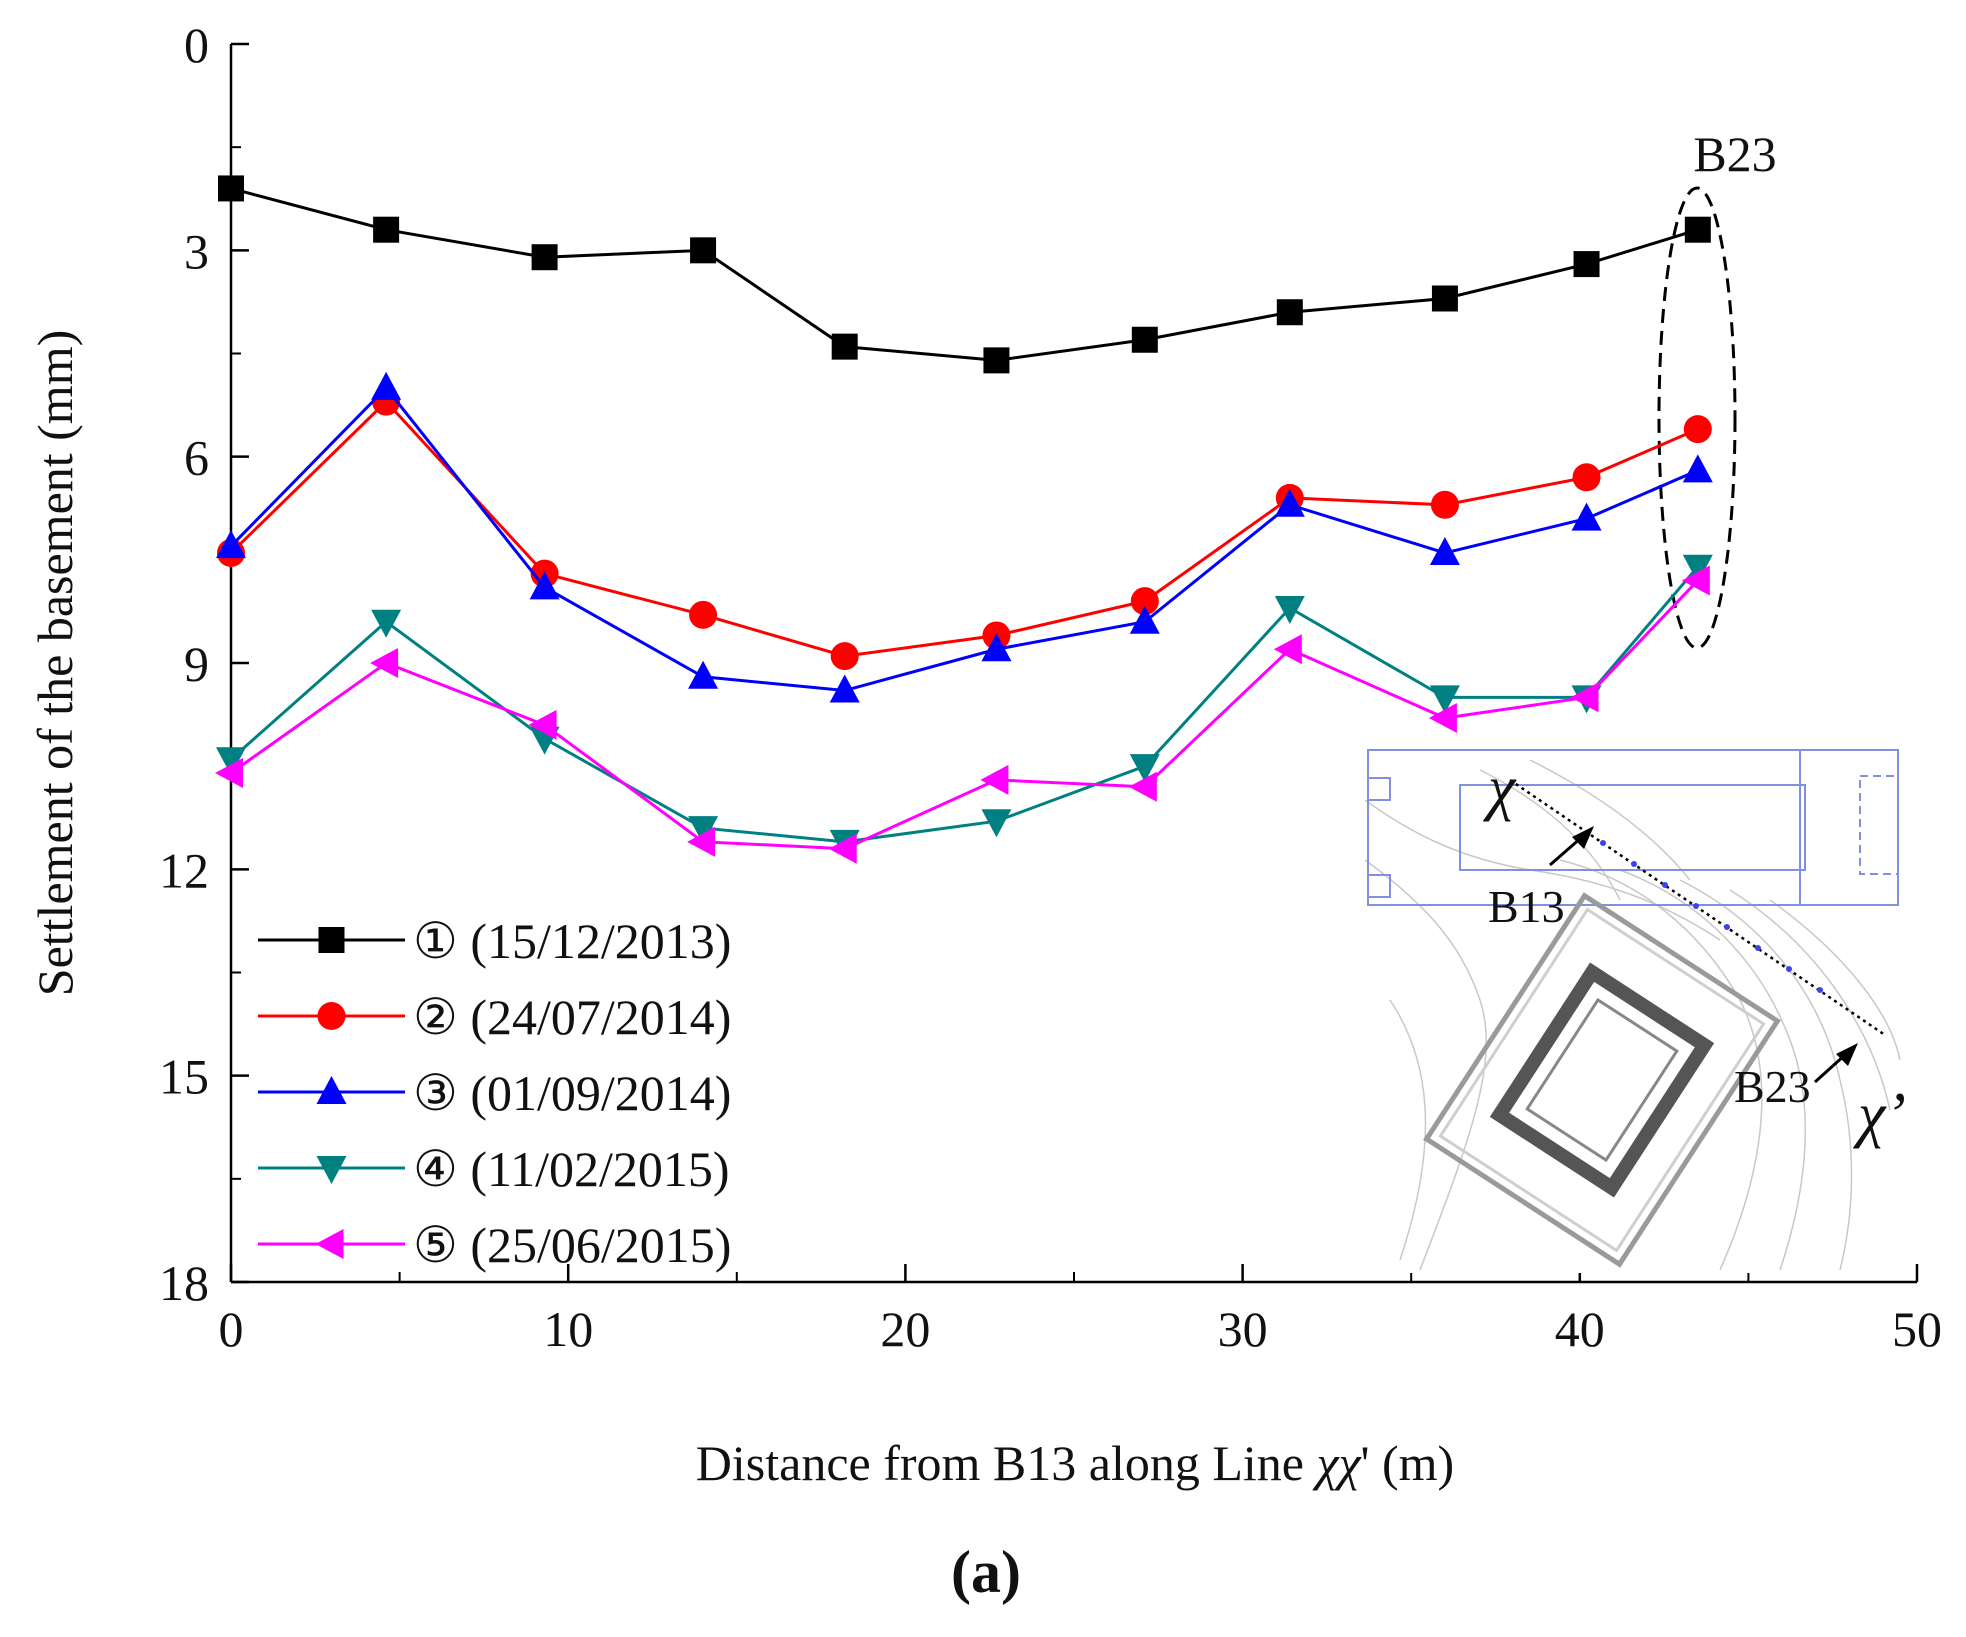 Image resolution: width=1966 pixels, height=1637 pixels. I want to click on inset-b23-label: B23, so click(1772, 1086).